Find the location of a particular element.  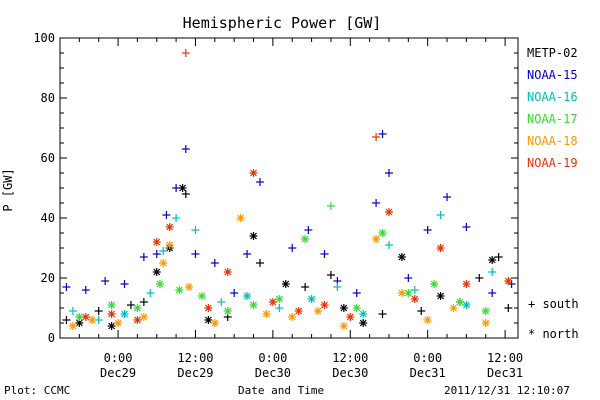

y-axis-label: P [GW] is located at coordinates (8, 189).